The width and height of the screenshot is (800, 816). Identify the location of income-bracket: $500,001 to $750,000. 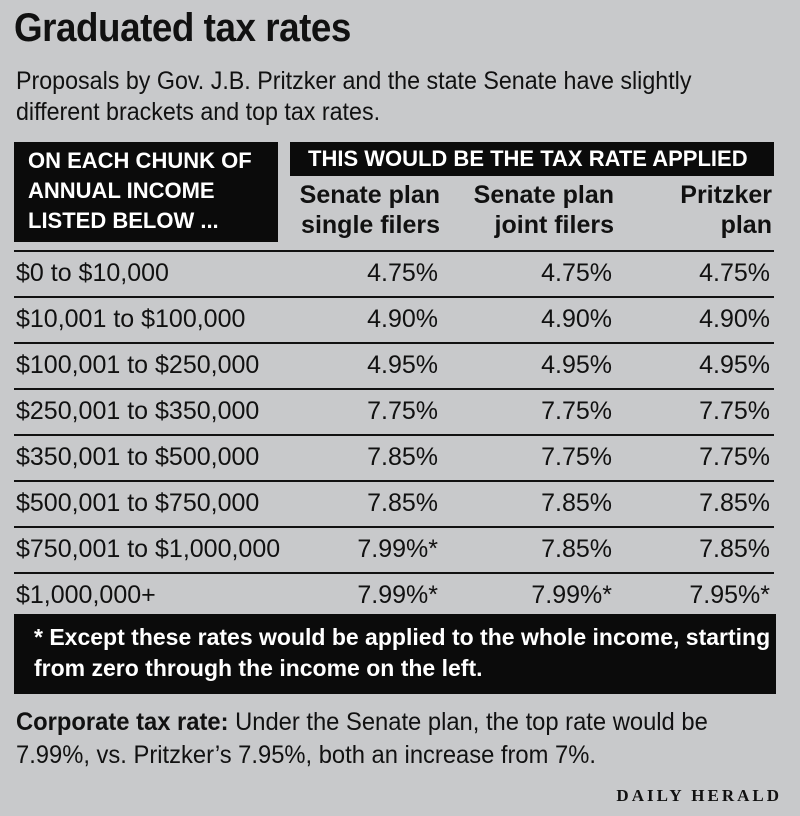
(138, 503).